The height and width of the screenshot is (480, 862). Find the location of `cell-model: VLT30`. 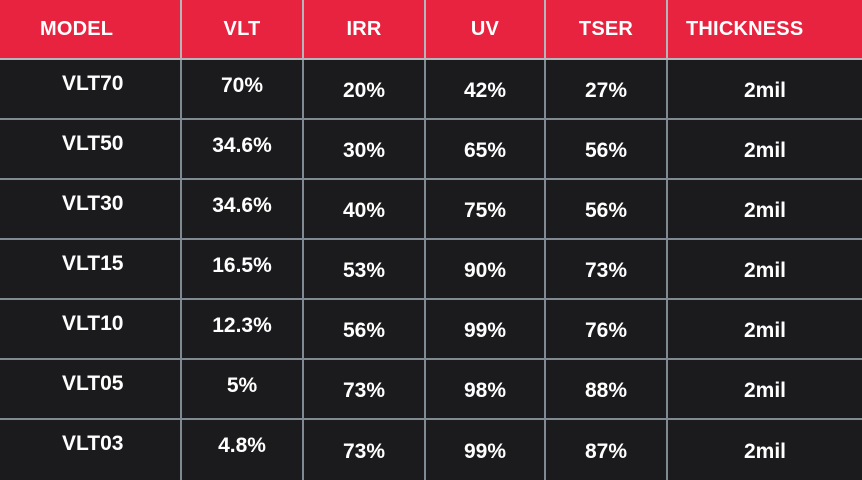

cell-model: VLT30 is located at coordinates (91, 210).